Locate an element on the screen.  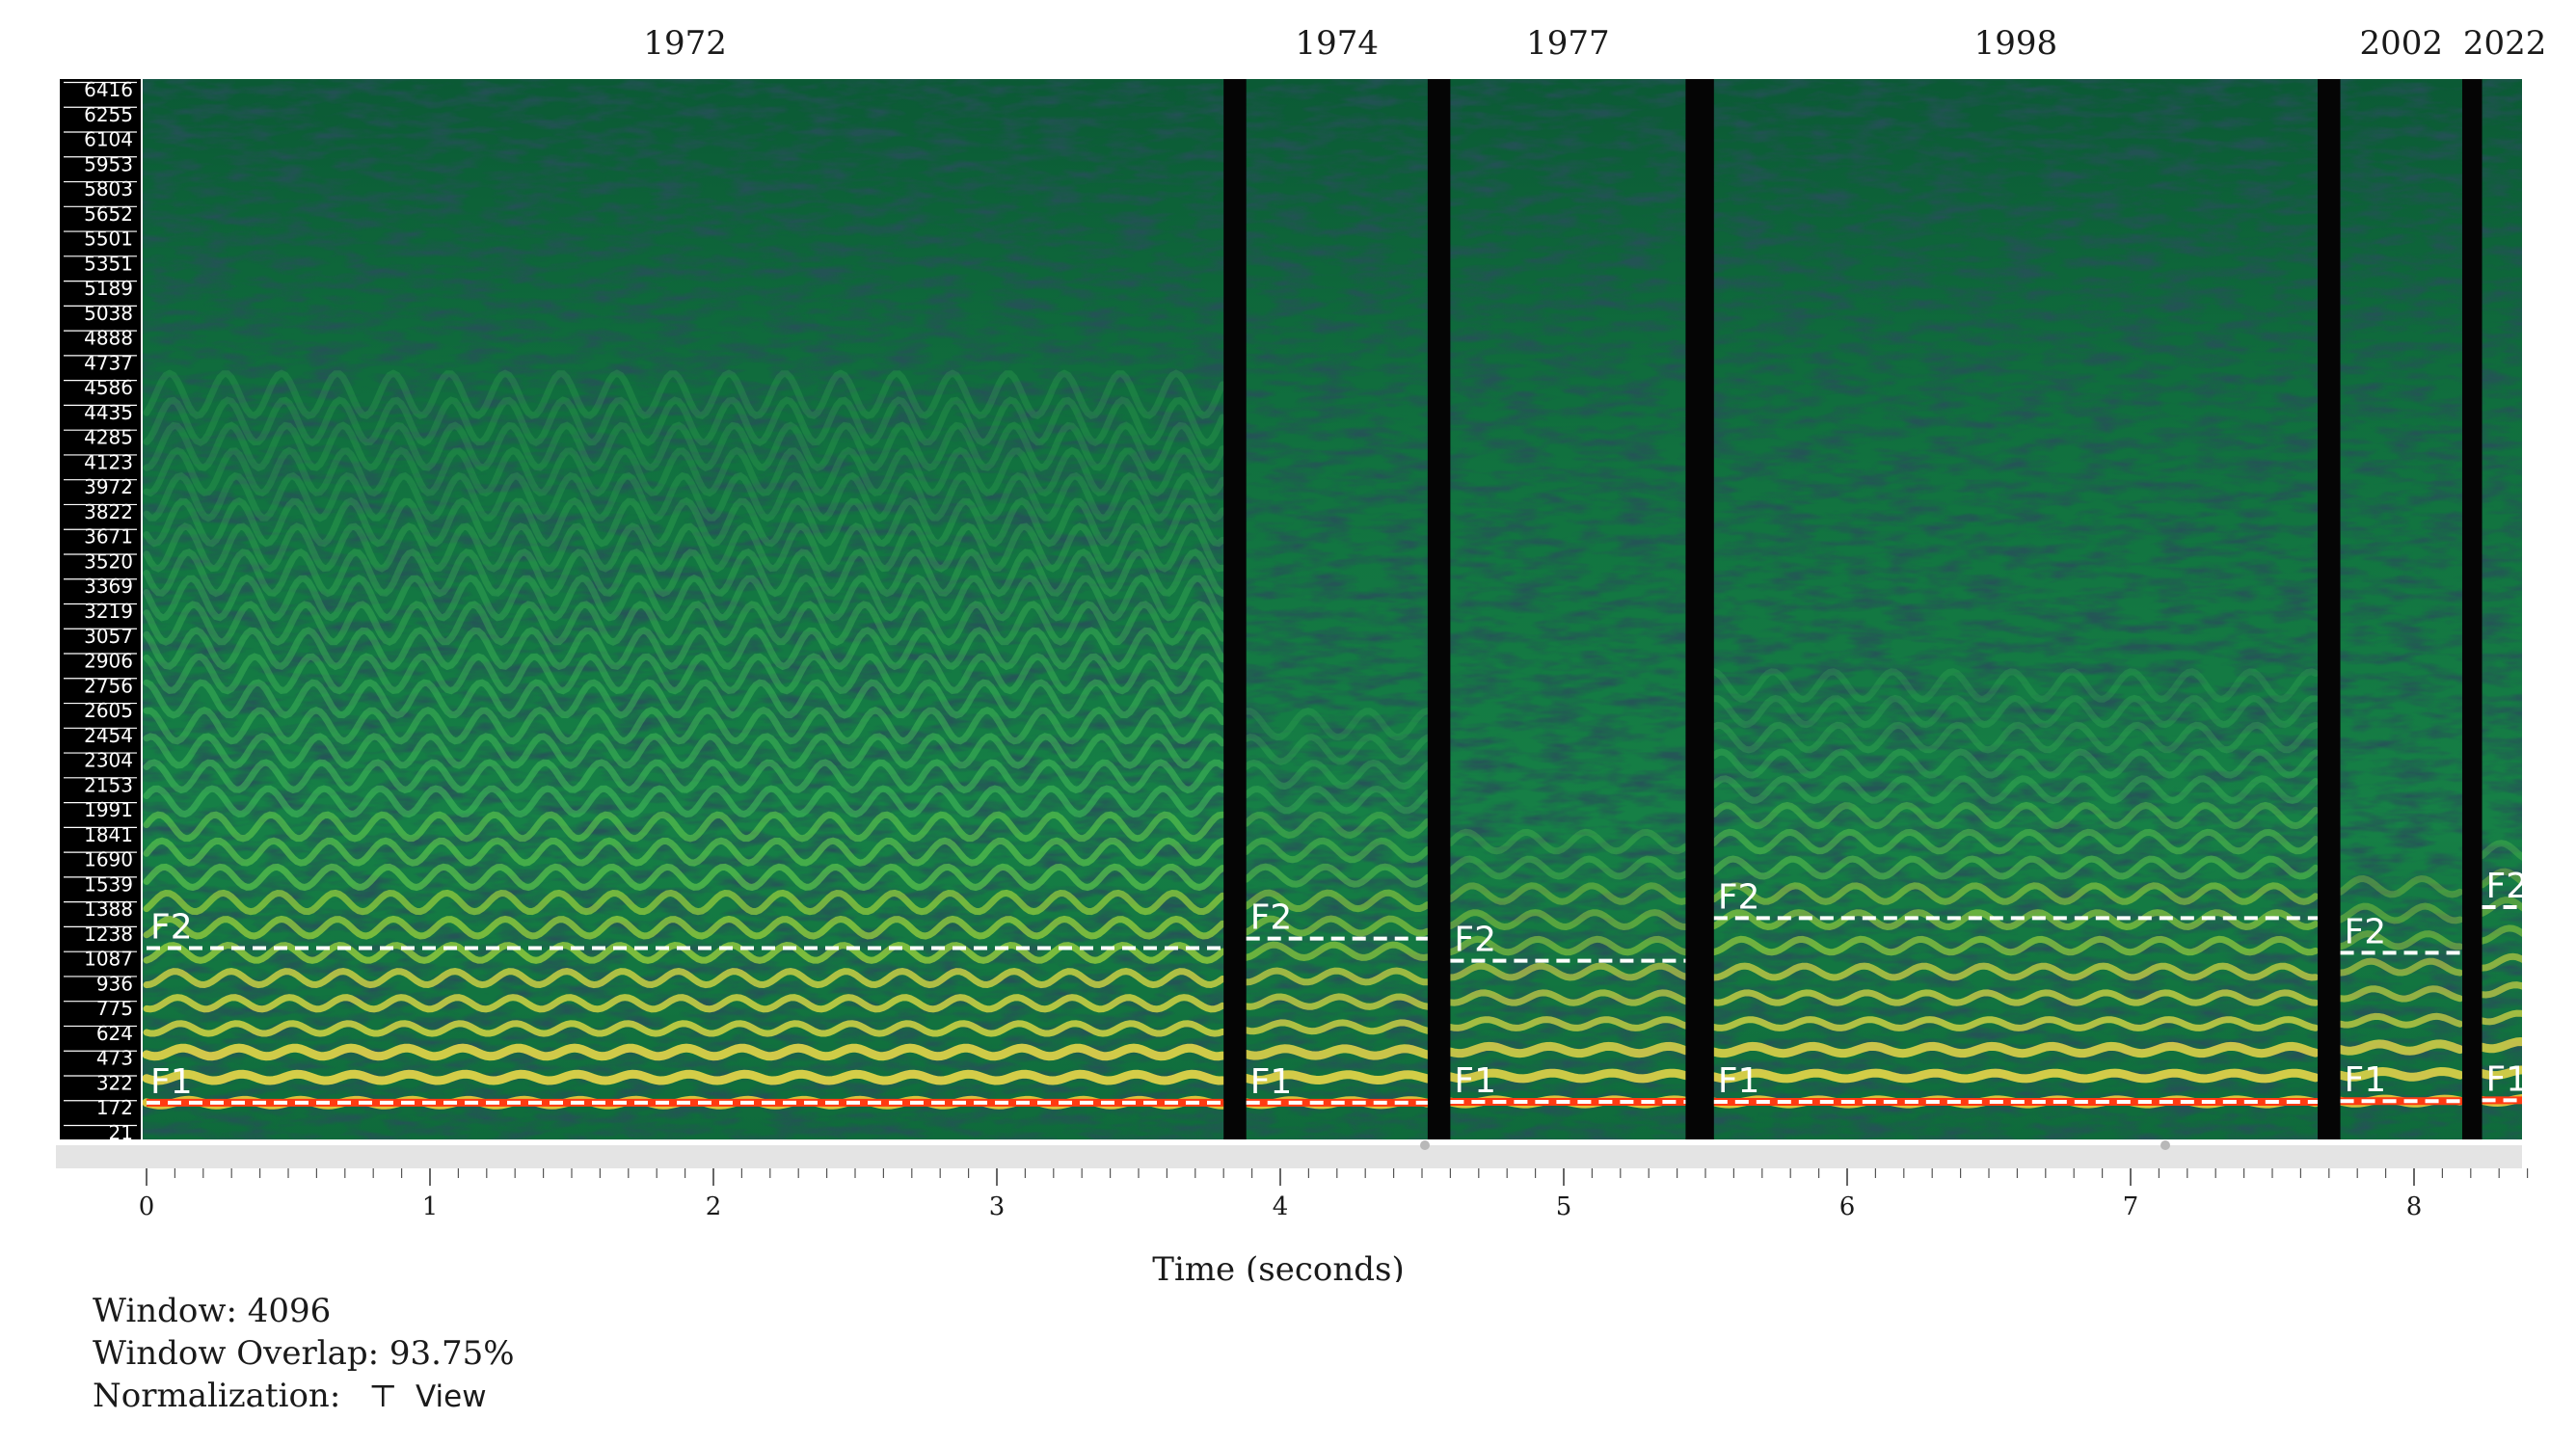
segment-year-label: 2022 is located at coordinates (2505, 44).